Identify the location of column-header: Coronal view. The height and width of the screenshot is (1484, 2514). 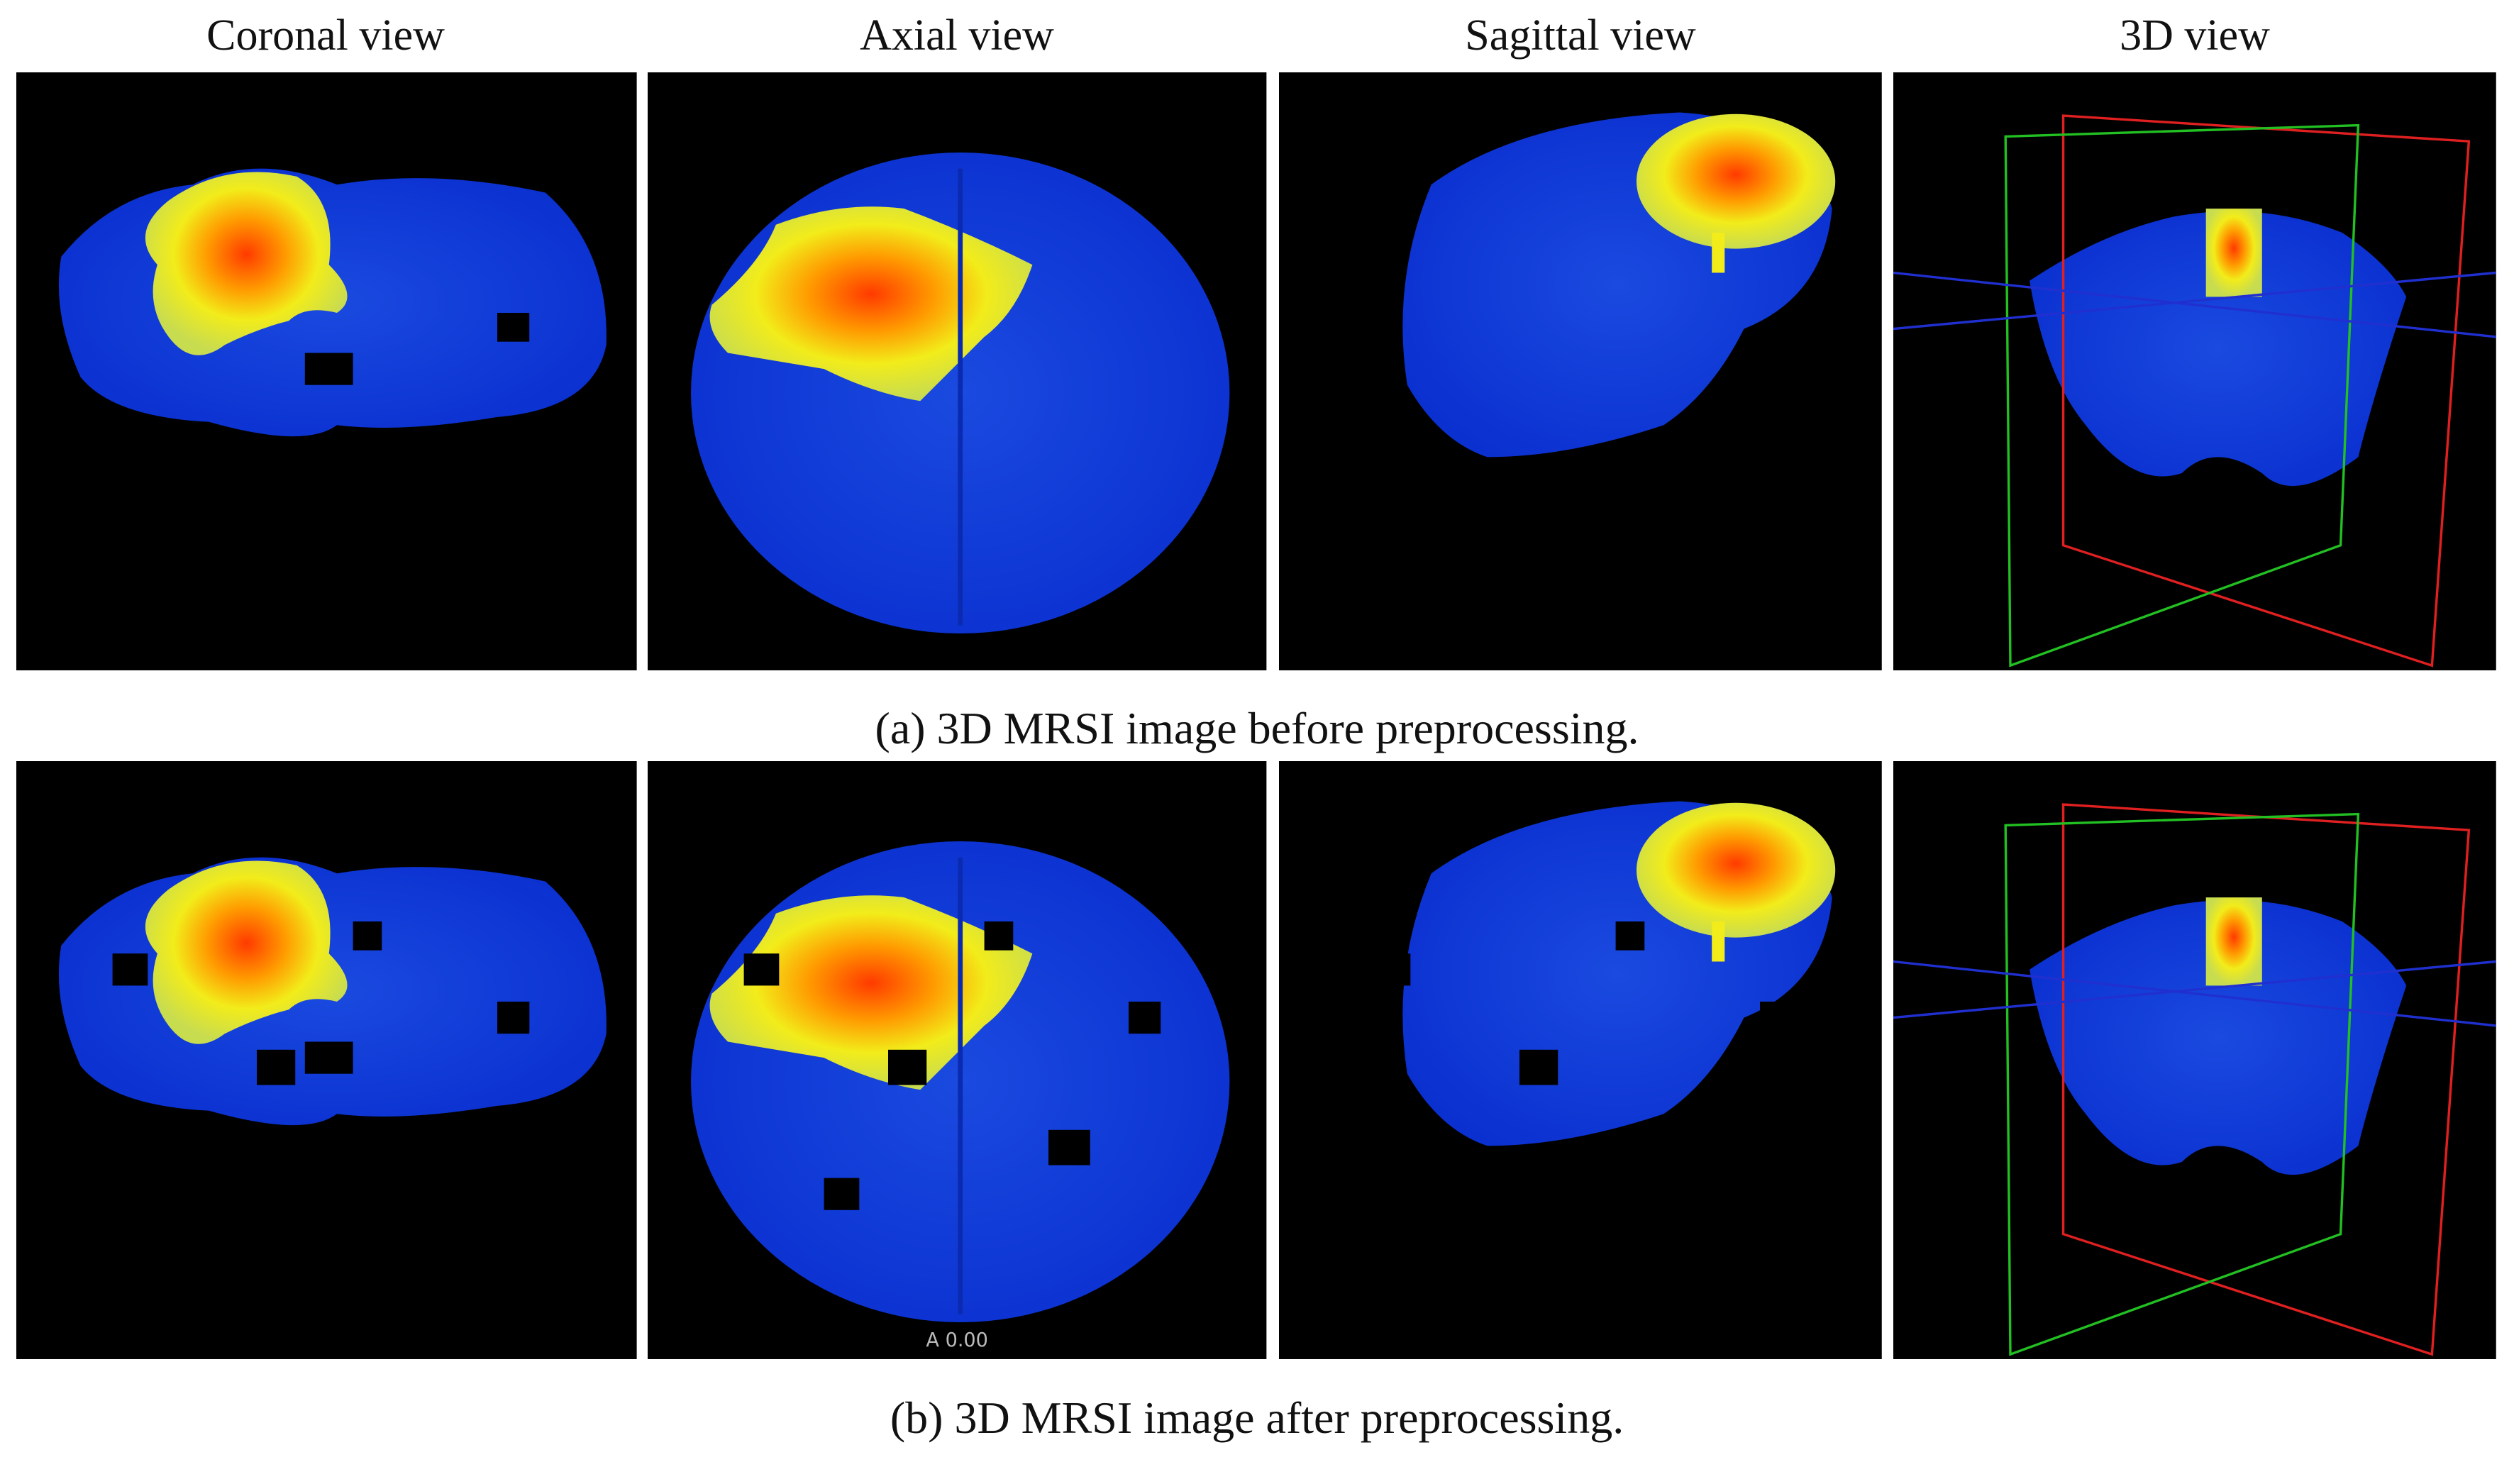
(325, 35).